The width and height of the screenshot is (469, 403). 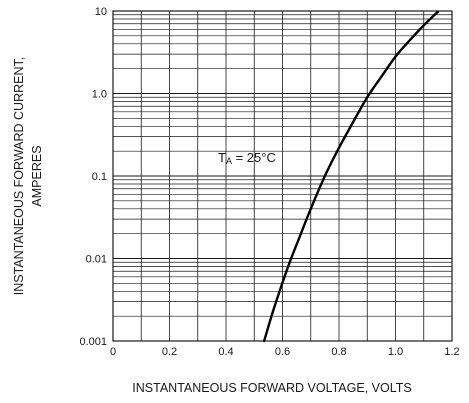 What do you see at coordinates (99, 177) in the screenshot?
I see `y-tick-label: 0.1` at bounding box center [99, 177].